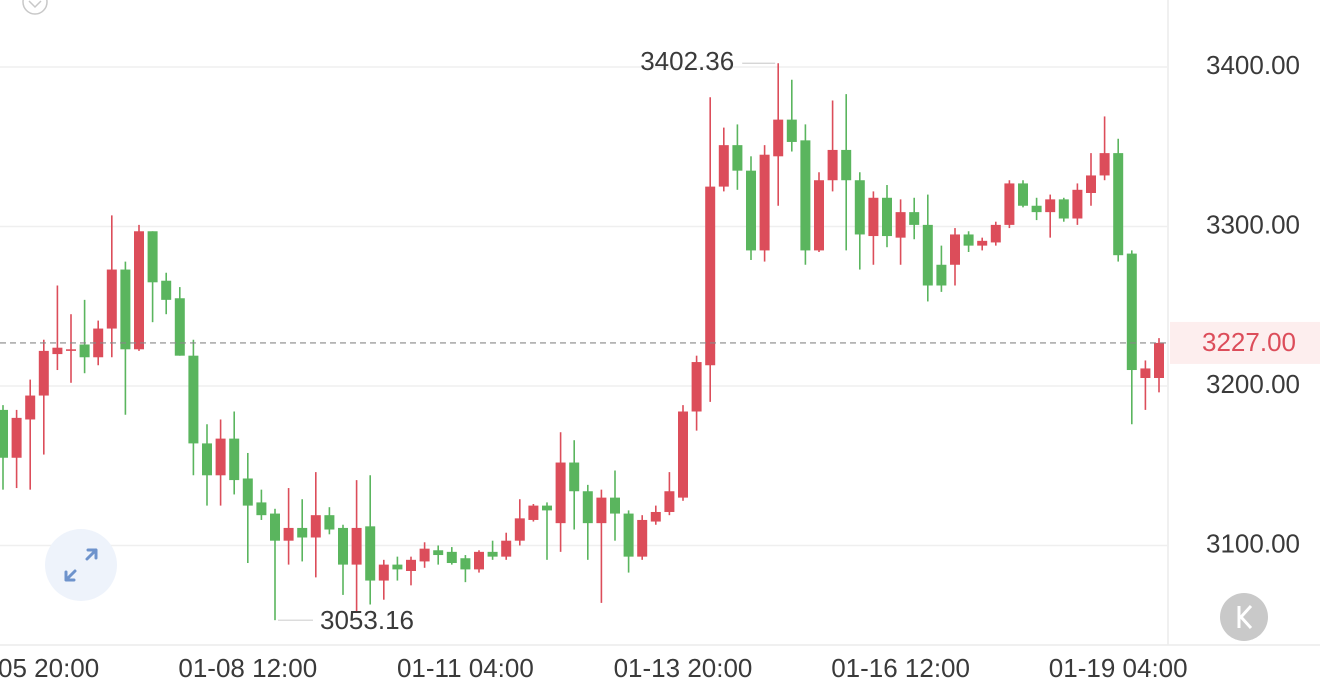 The width and height of the screenshot is (1320, 687). What do you see at coordinates (687, 61) in the screenshot?
I see `max-label: 3402.36` at bounding box center [687, 61].